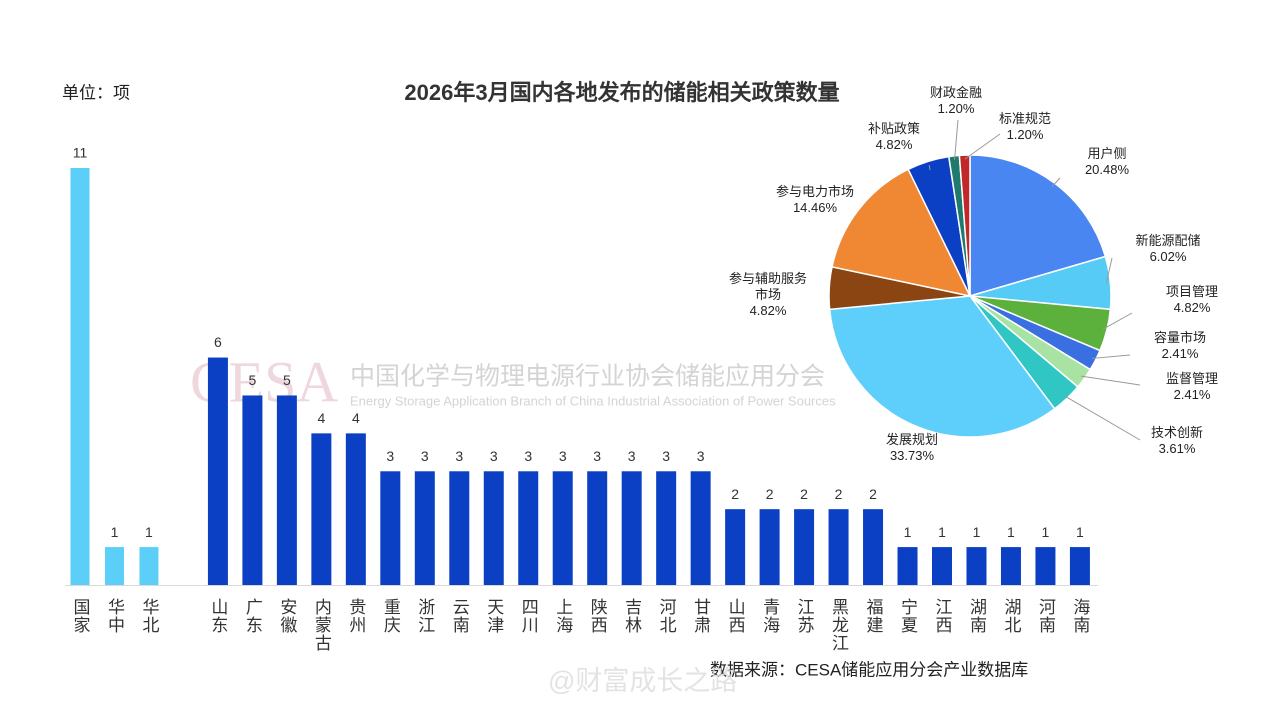  What do you see at coordinates (768, 286) in the screenshot?
I see `slice-label: 参与辅助服务 市场` at bounding box center [768, 286].